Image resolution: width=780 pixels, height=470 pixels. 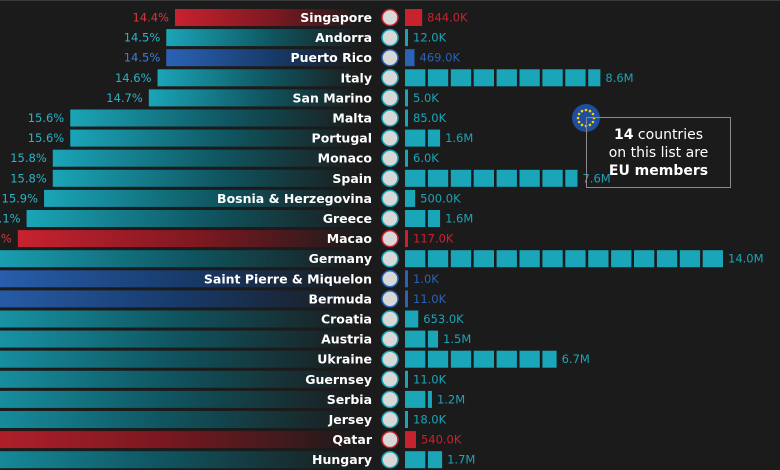 What do you see at coordinates (440, 58) in the screenshot?
I see `population-label: 469.0K` at bounding box center [440, 58].